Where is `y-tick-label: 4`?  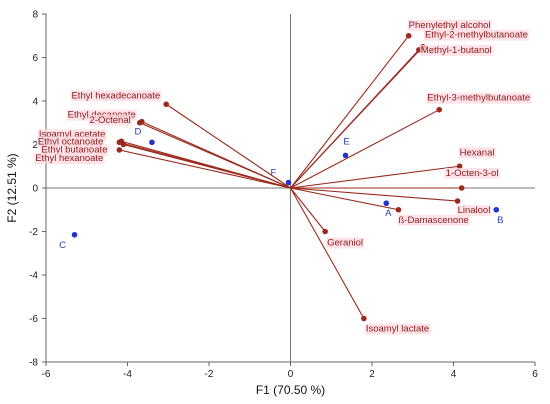
y-tick-label: 4 is located at coordinates (35, 102).